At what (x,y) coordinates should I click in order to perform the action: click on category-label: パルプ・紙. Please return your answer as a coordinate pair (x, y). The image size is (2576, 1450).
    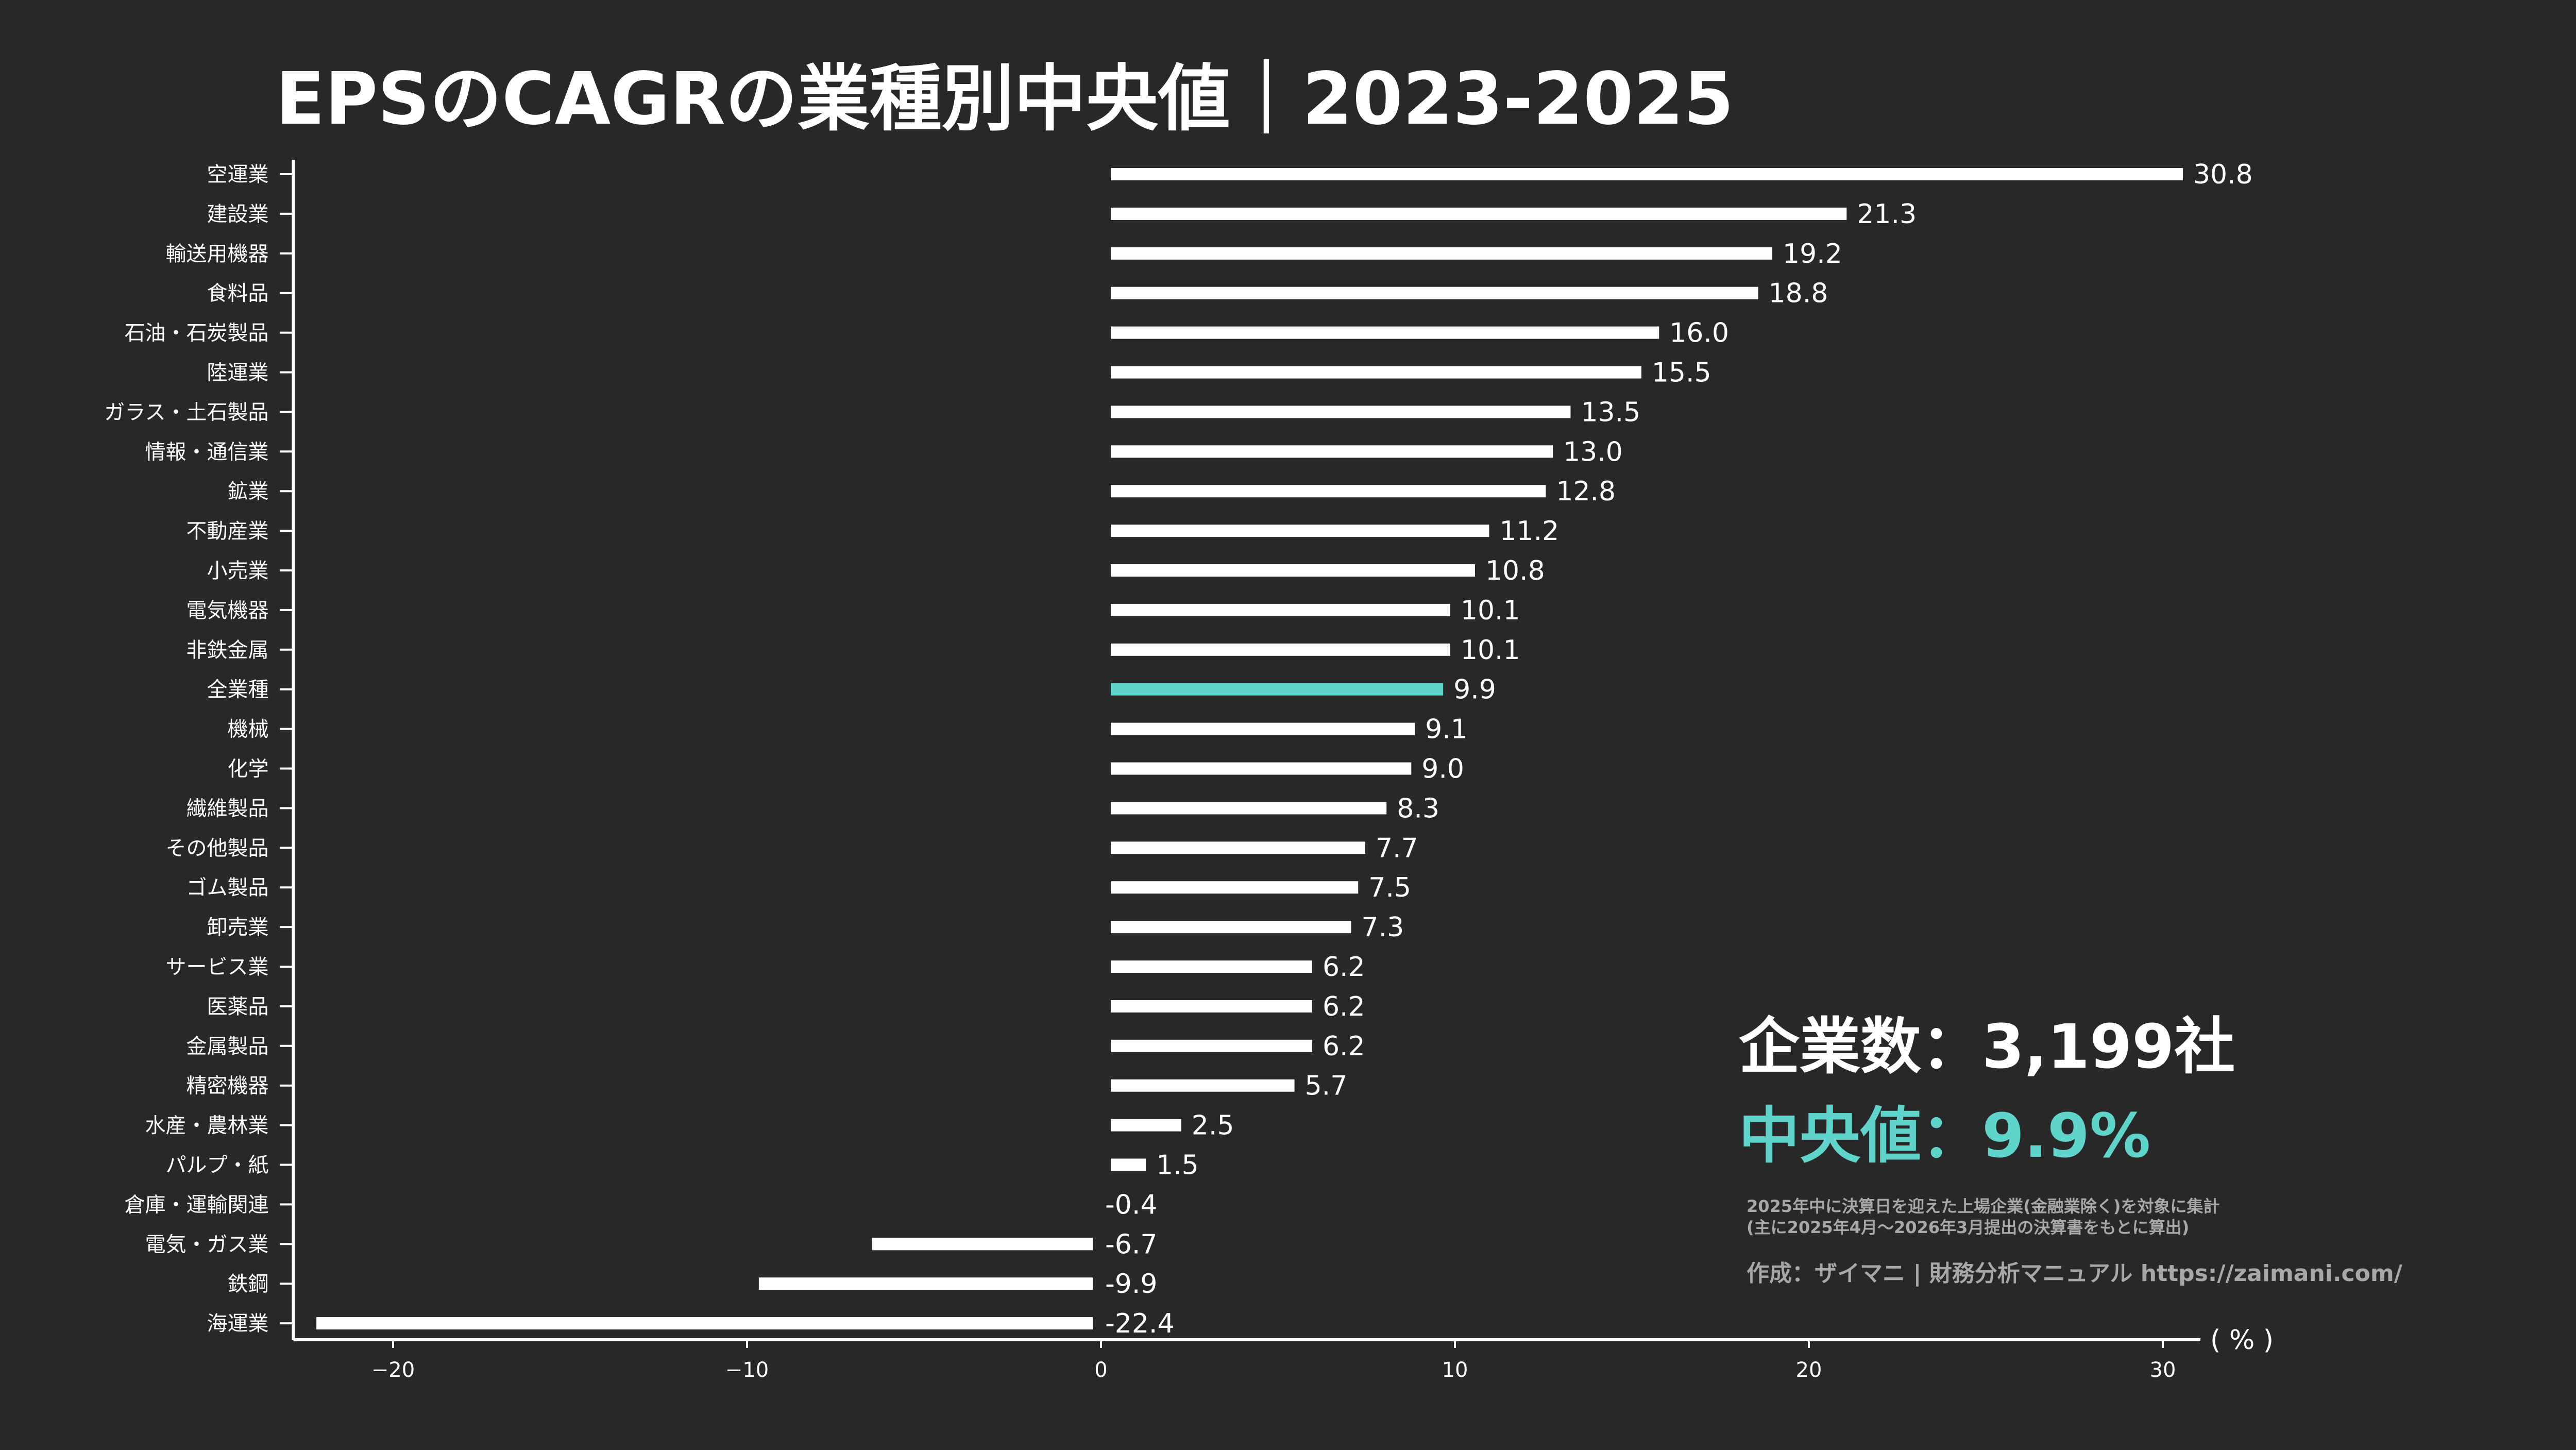
    Looking at the image, I should click on (217, 1166).